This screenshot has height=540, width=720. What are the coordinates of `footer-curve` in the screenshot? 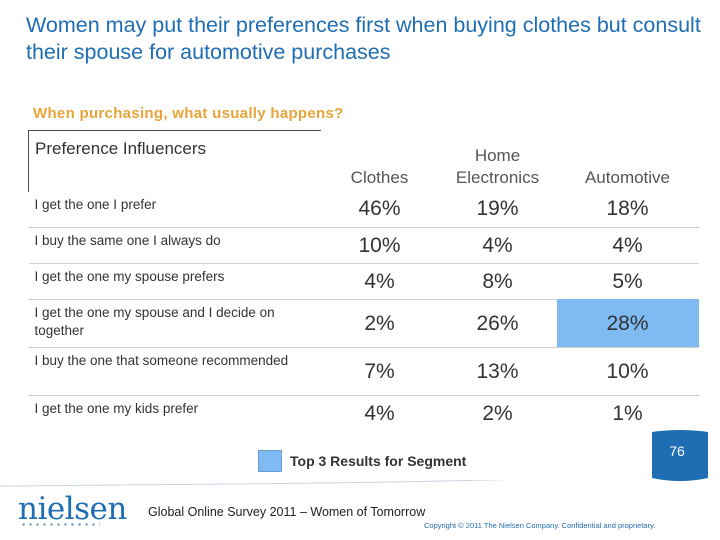 It's located at (255, 483).